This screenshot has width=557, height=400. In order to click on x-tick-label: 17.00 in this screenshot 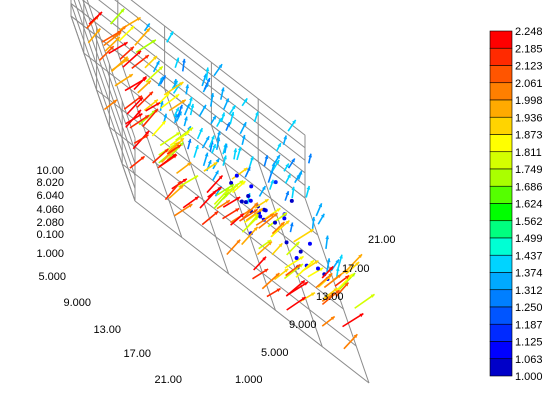, I will do `click(137, 354)`.